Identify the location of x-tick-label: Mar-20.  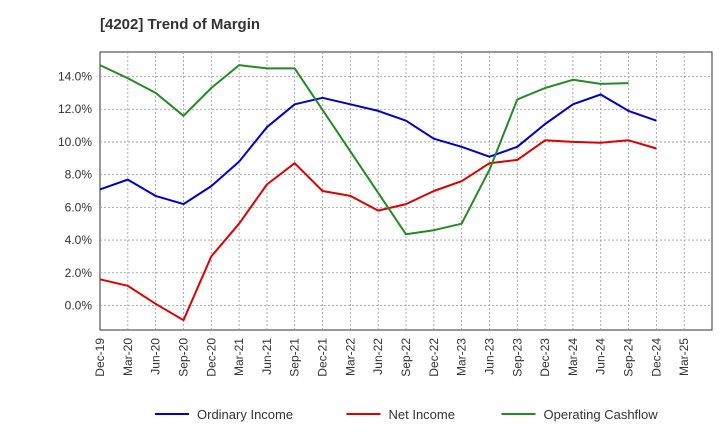
(128, 357).